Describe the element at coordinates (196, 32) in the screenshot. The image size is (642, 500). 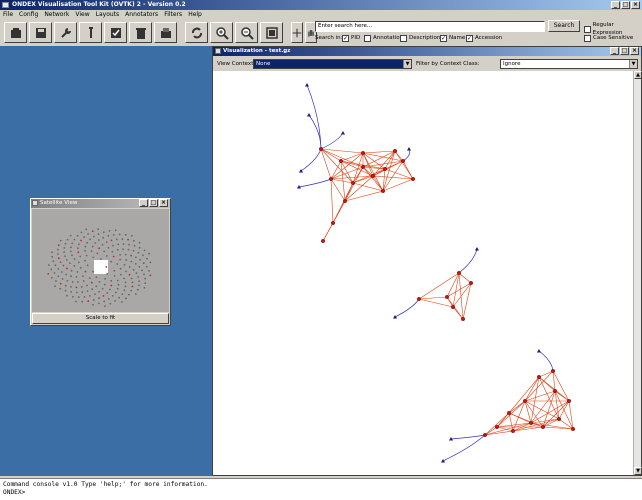
I see `refresh-button` at that location.